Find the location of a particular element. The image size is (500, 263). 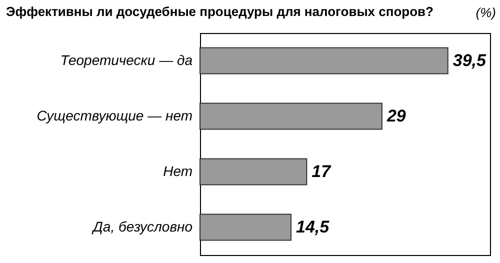

y-tick-label: Существующие — нет is located at coordinates (114, 115).